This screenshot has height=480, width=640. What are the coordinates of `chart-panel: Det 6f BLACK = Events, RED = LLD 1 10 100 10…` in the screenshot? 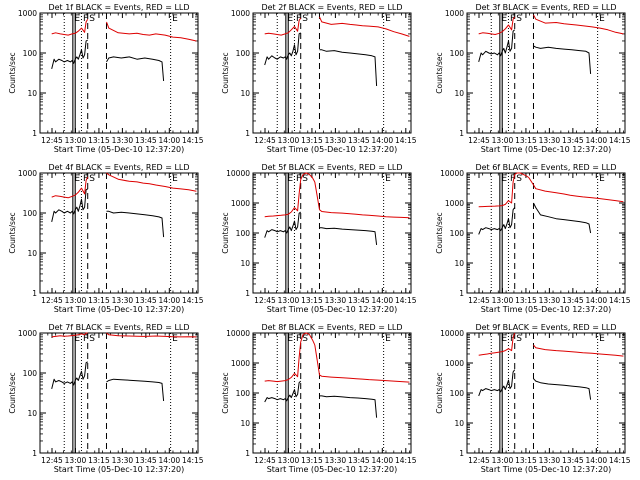 It's located at (533, 238).